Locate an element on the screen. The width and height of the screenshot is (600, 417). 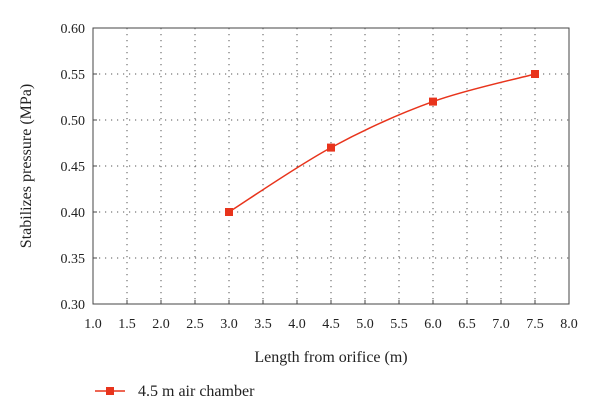
x-tick-label: 2.5 is located at coordinates (195, 324).